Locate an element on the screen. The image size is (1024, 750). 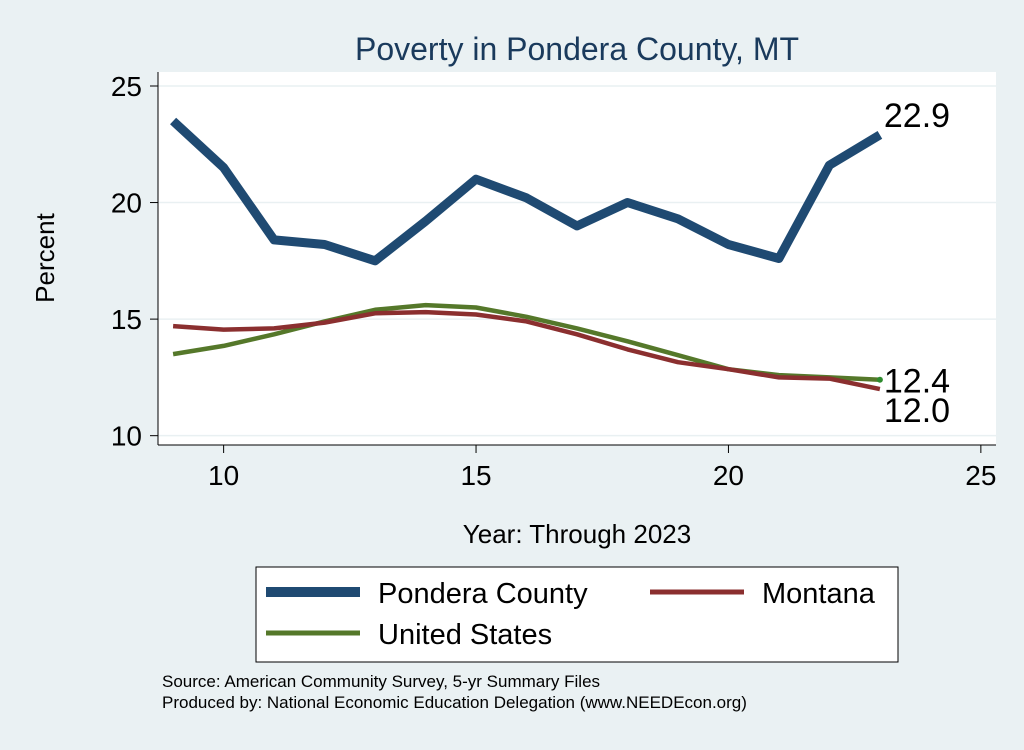
y-tick-label: 10 is located at coordinates (126, 436).